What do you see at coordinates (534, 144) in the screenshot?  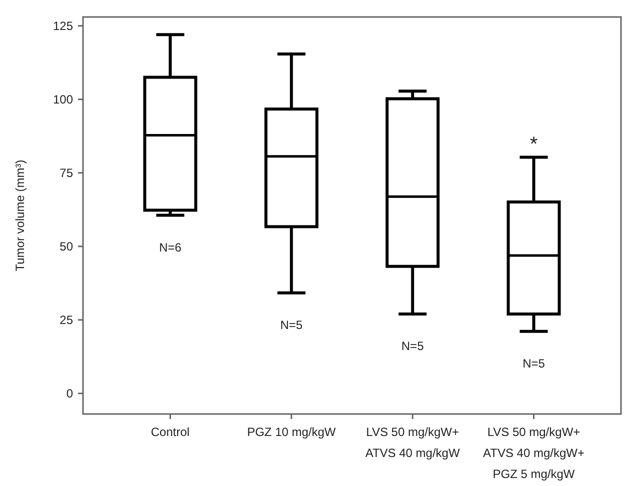 I see `annotation: *` at bounding box center [534, 144].